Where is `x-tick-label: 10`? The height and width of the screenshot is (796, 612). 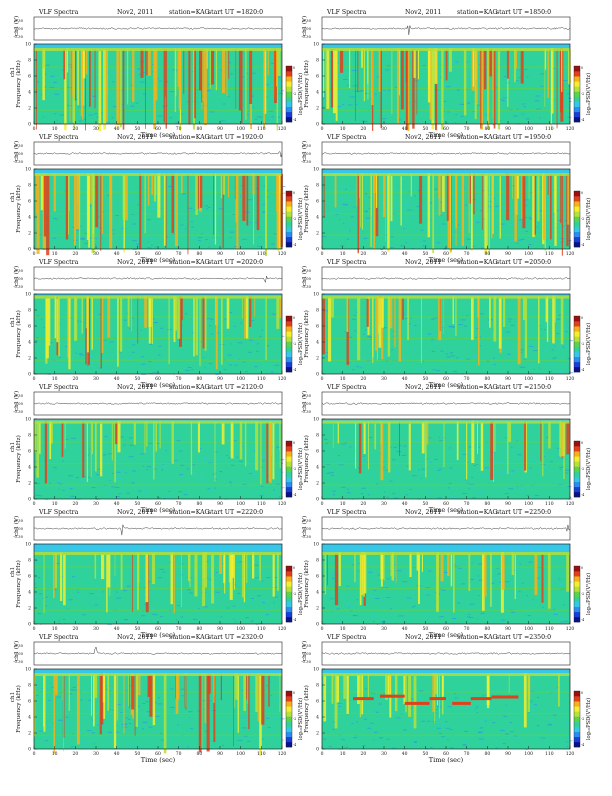 x-tick-label: 10 is located at coordinates (343, 379).